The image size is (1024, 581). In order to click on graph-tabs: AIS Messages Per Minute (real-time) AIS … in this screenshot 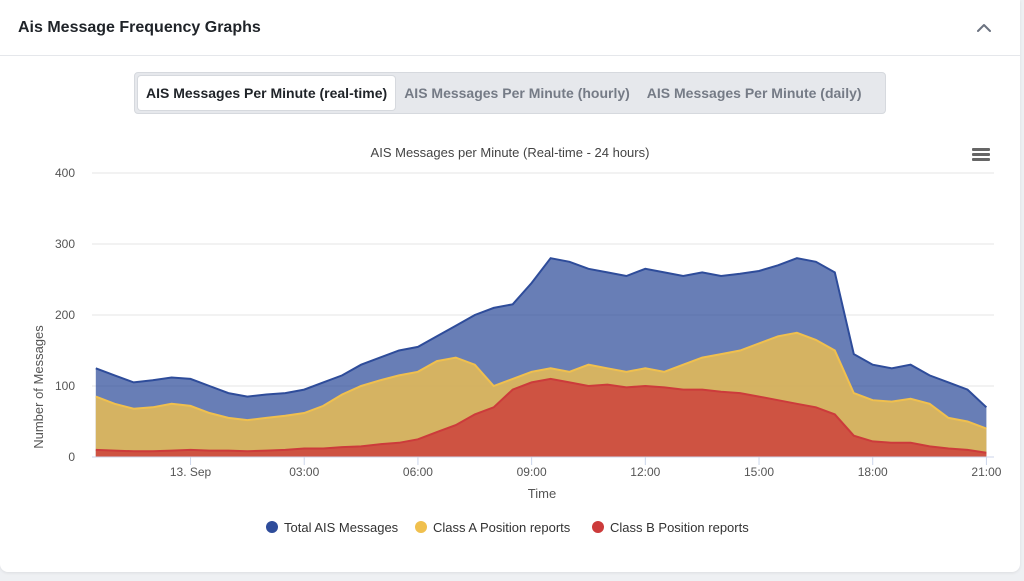, I will do `click(510, 93)`.